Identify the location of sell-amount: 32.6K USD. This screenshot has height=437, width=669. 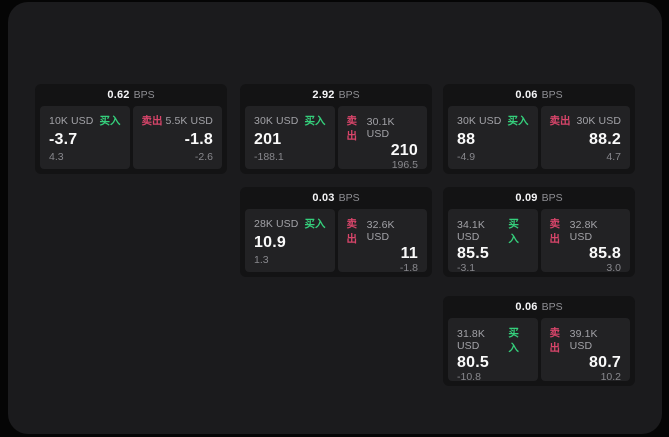
(380, 231).